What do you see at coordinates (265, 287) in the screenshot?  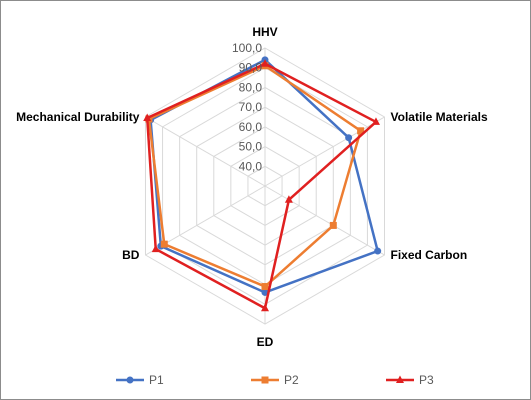 I see `data-point-p2-ed` at bounding box center [265, 287].